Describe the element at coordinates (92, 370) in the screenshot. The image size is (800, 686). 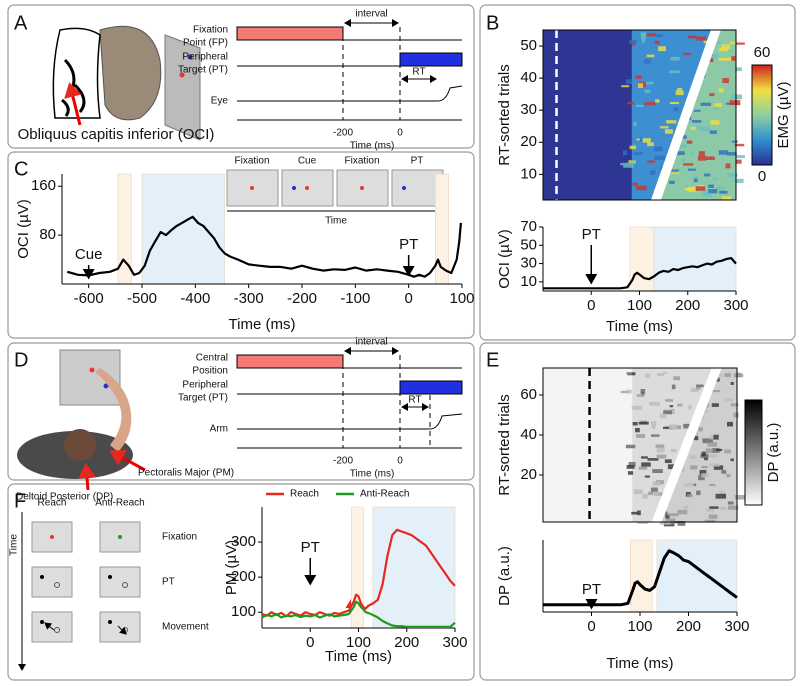
I see `target-dot` at that location.